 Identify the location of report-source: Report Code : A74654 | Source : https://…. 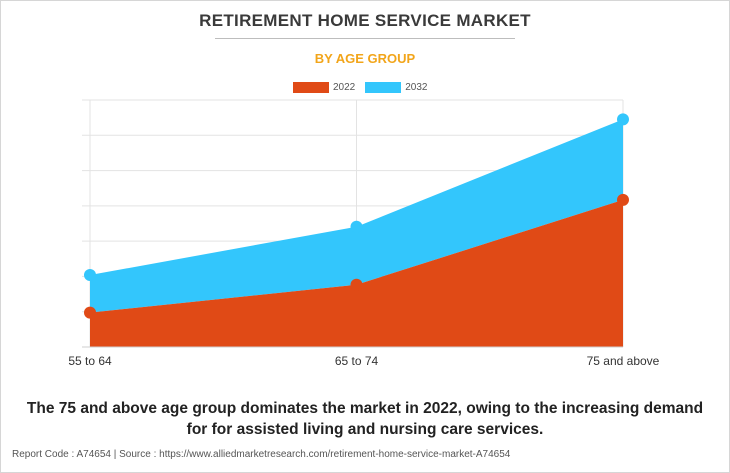
(261, 454).